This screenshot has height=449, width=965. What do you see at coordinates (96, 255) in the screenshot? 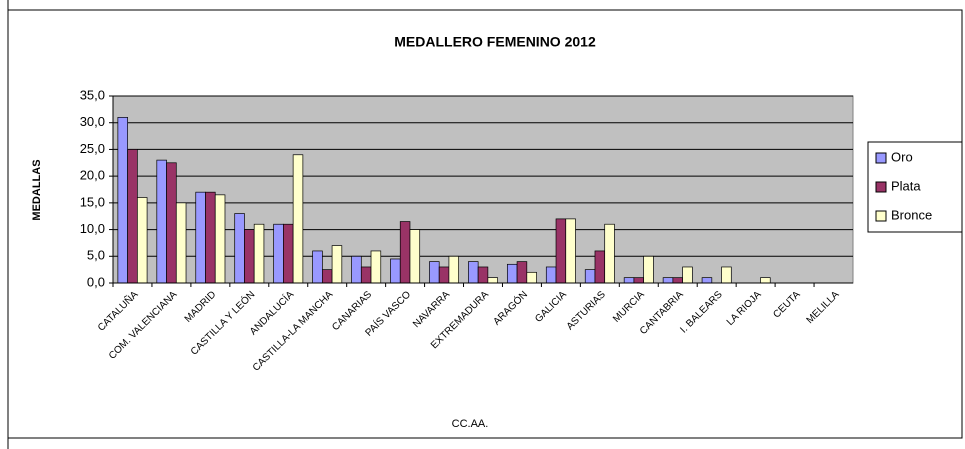
I see `y-tick-label: 5,0` at bounding box center [96, 255].